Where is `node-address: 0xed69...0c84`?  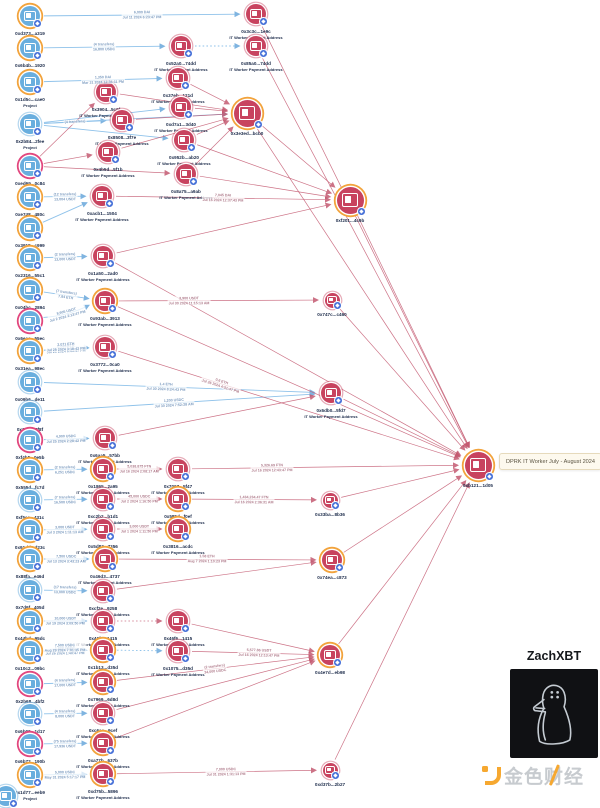
node-address: 0xed69...0c84 is located at coordinates (30, 183).